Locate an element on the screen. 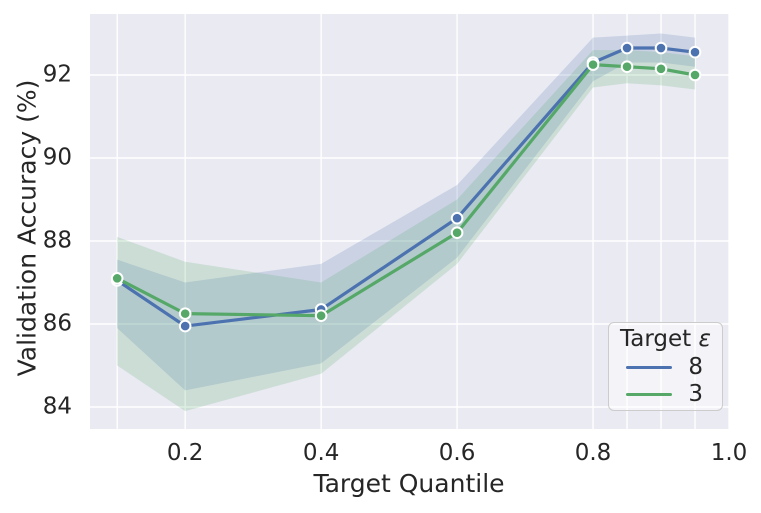 This screenshot has width=761, height=513. y-tick-label: 84 is located at coordinates (57, 406).